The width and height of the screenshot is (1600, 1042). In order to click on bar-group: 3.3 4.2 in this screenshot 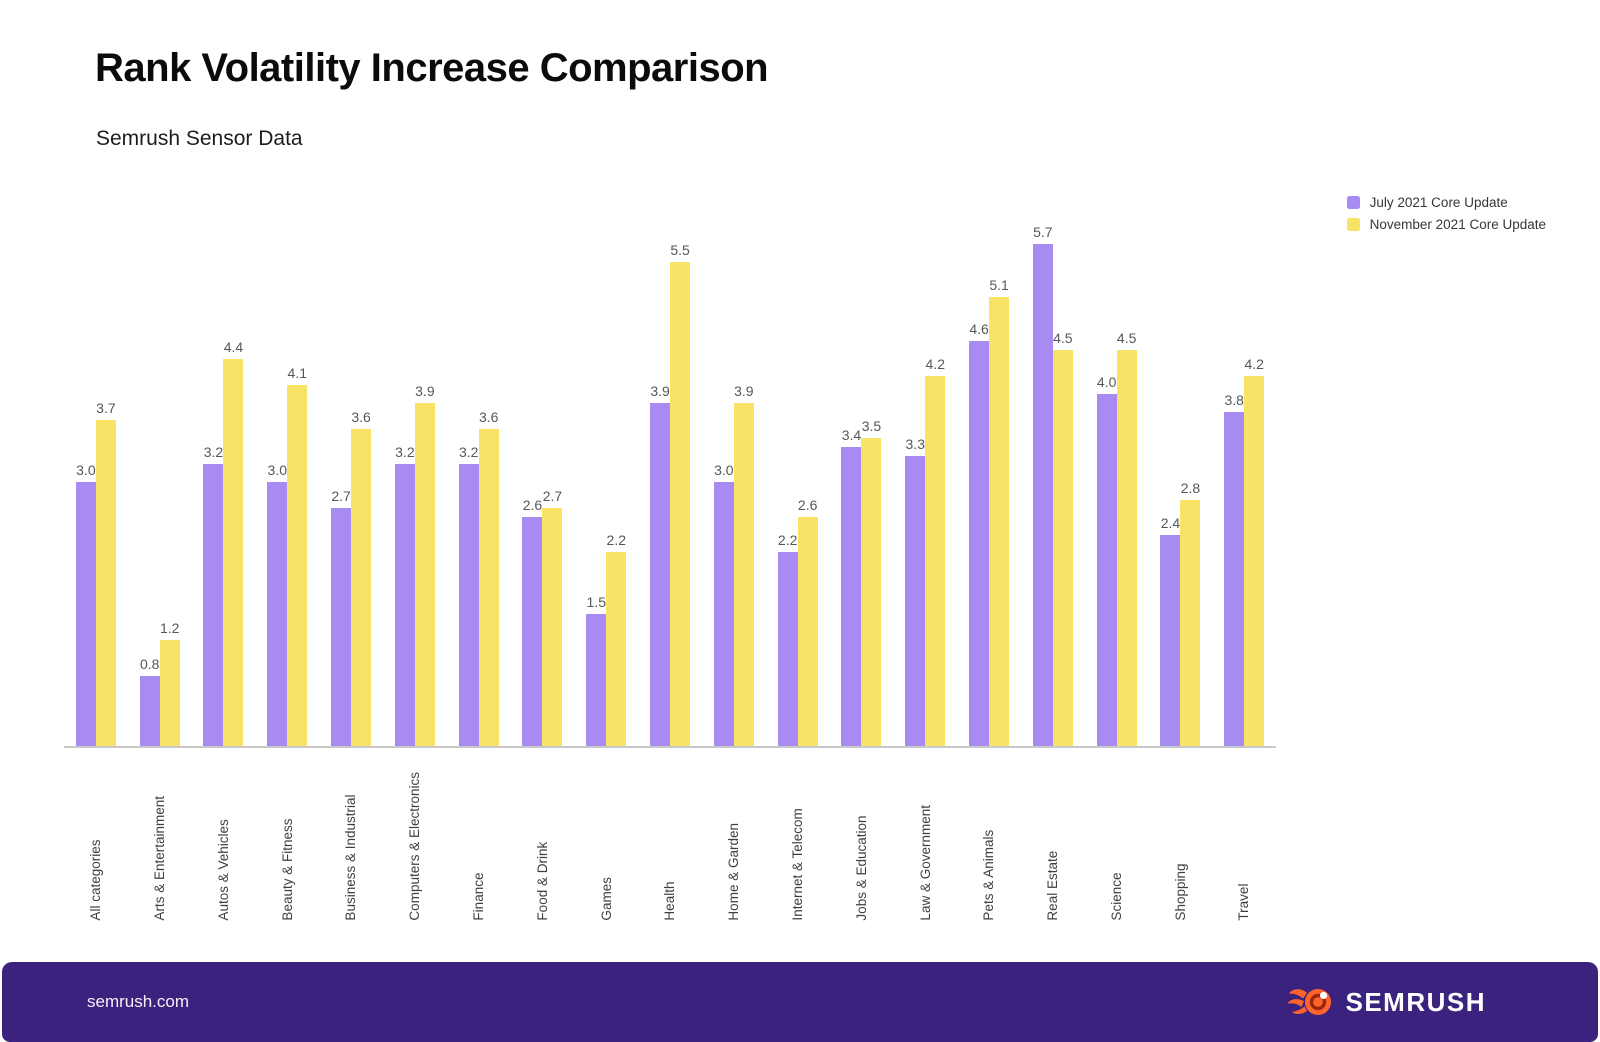, I will do `click(925, 466)`.